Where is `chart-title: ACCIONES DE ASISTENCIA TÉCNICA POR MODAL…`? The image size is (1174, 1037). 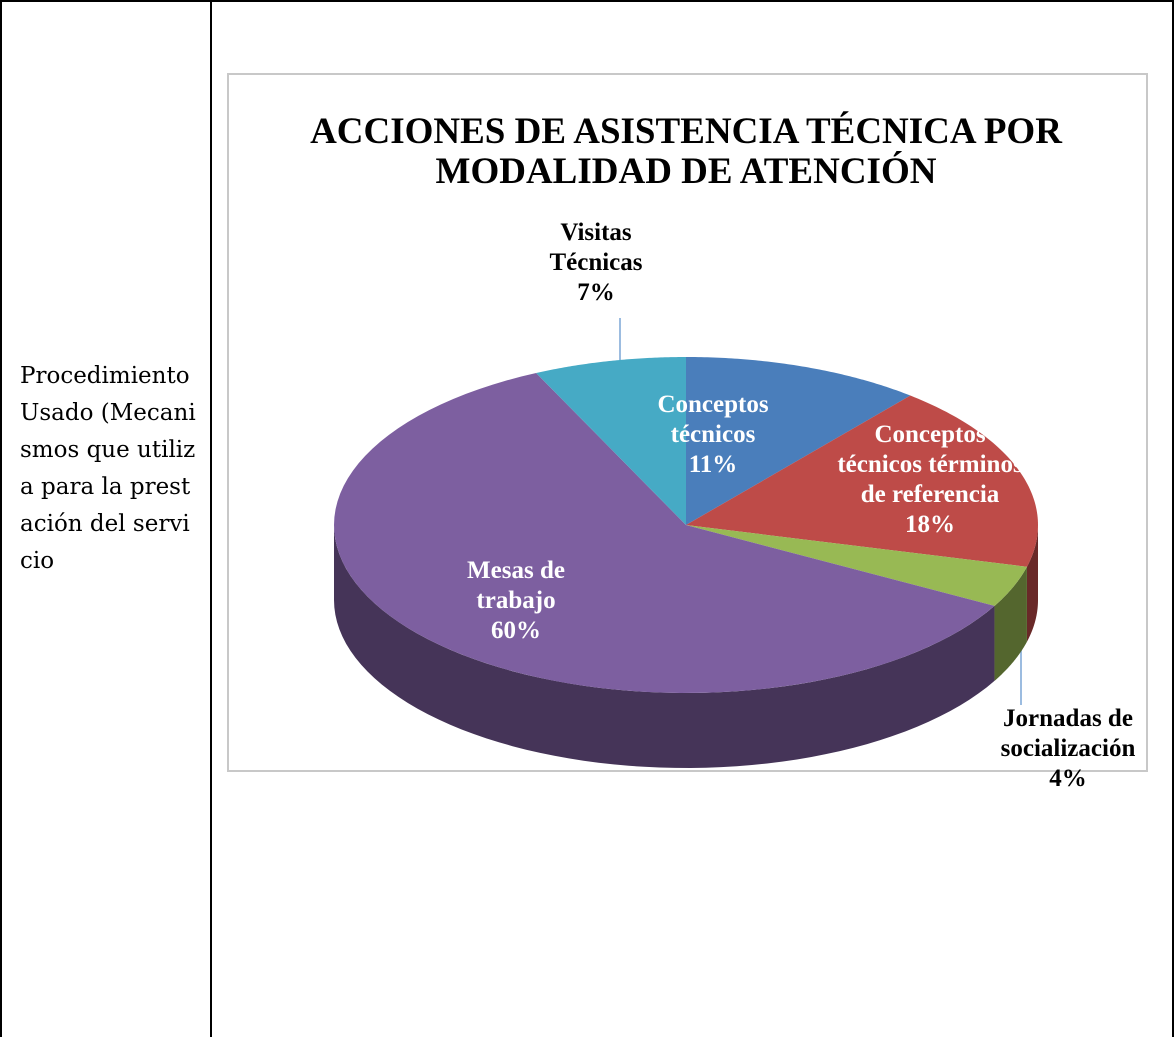 chart-title: ACCIONES DE ASISTENCIA TÉCNICA POR MODAL… is located at coordinates (686, 151).